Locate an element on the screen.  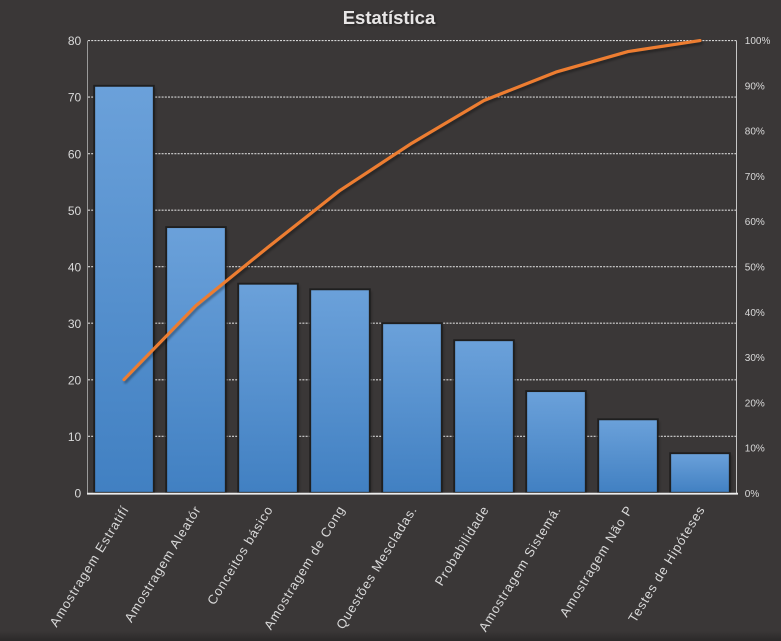
svg-text: 50 is located at coordinates (75, 211).